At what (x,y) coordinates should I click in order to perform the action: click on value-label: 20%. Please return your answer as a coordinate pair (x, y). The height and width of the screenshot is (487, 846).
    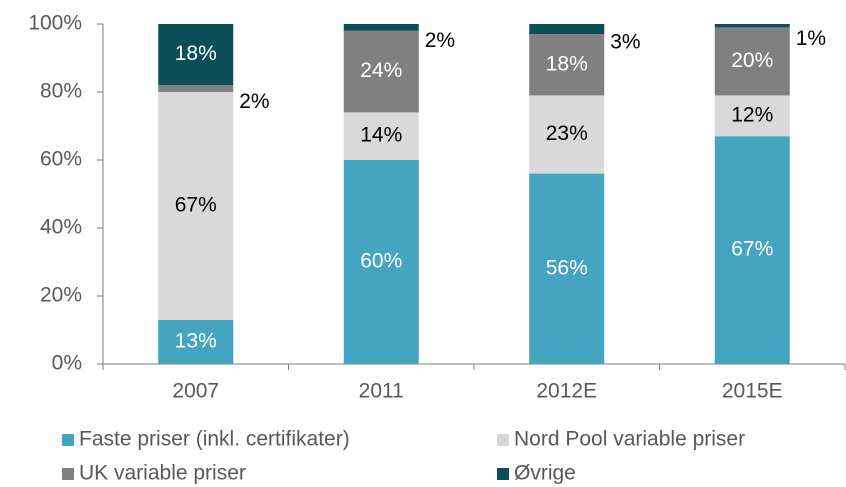
    Looking at the image, I should click on (752, 60).